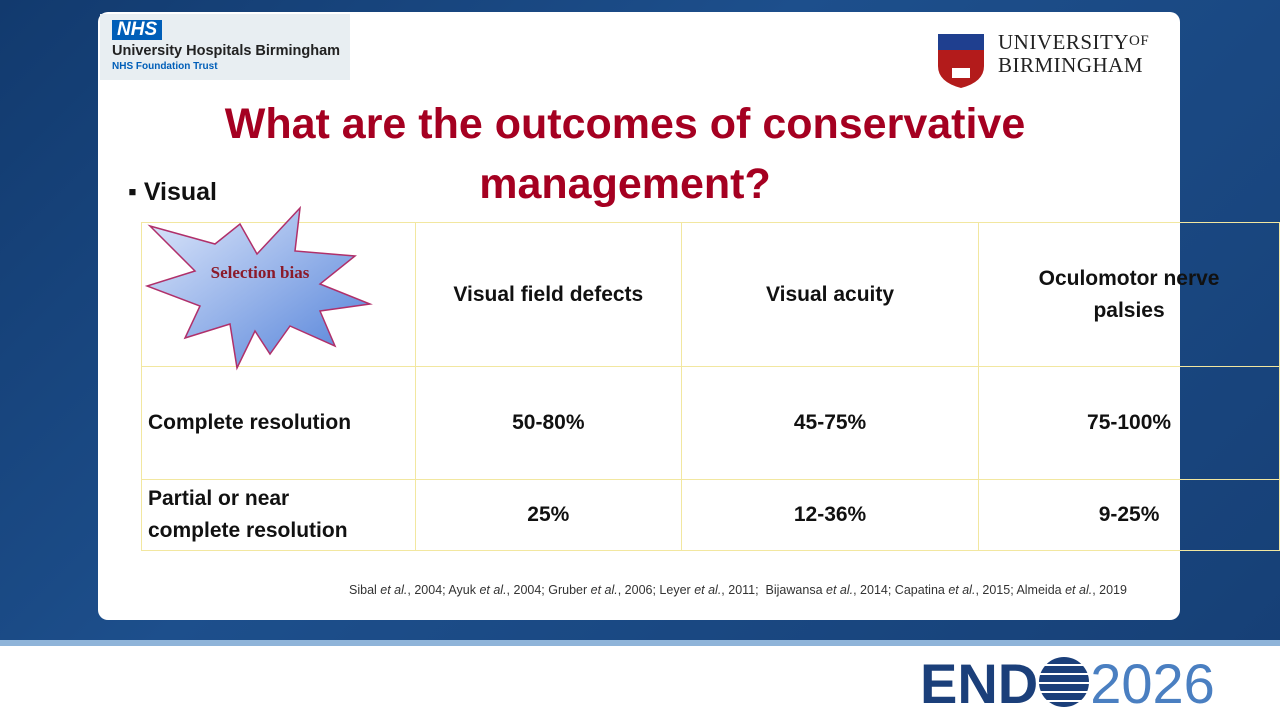 This screenshot has width=1280, height=726. Describe the element at coordinates (1129, 515) in the screenshot. I see `table-cell: 9-25%` at that location.